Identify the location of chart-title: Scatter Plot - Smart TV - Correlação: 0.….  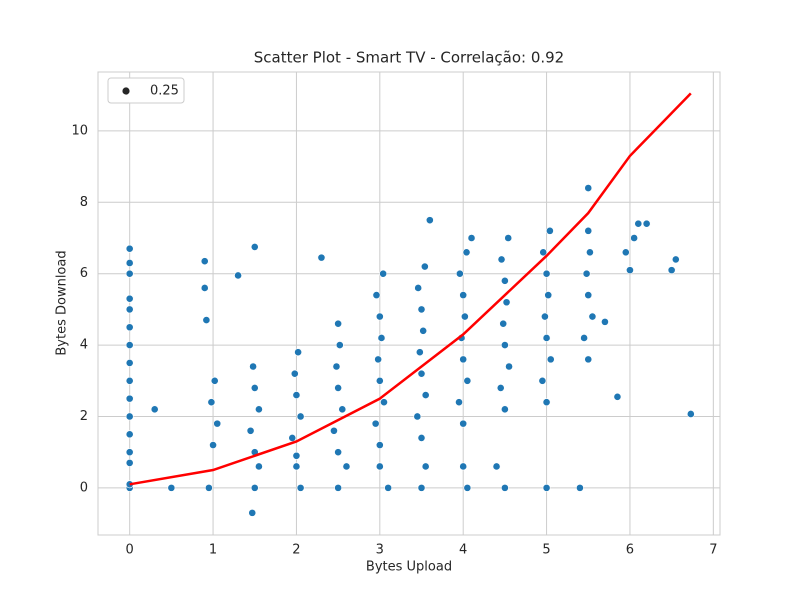
(409, 58).